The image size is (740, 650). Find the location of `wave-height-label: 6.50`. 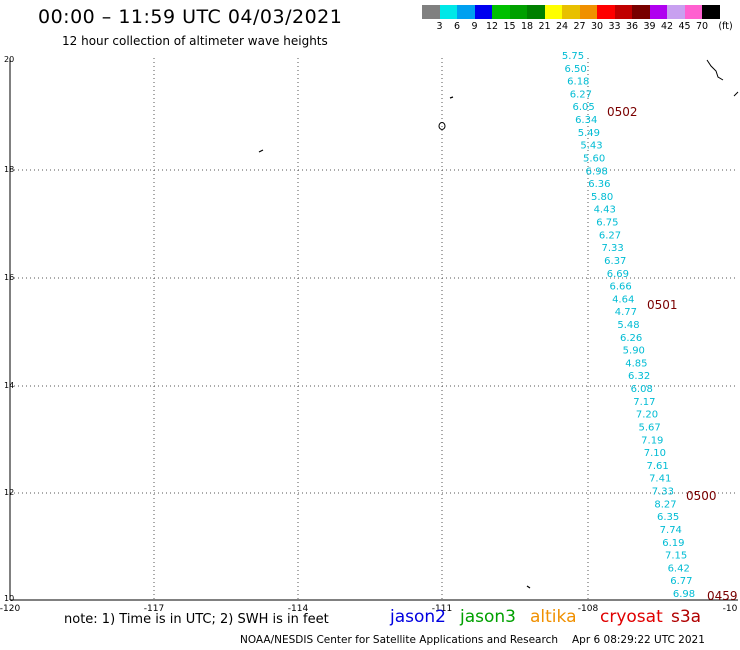

wave-height-label: 6.50 is located at coordinates (575, 69).